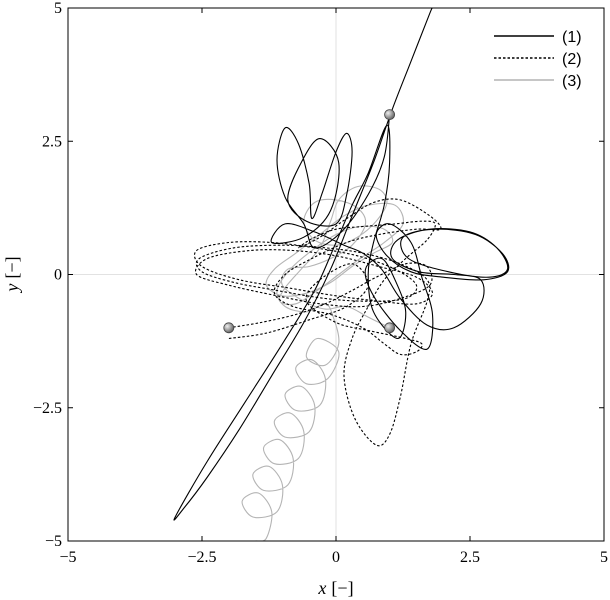 Image resolution: width=610 pixels, height=600 pixels. Describe the element at coordinates (572, 59) in the screenshot. I see `legend-label-2: (2)` at that location.